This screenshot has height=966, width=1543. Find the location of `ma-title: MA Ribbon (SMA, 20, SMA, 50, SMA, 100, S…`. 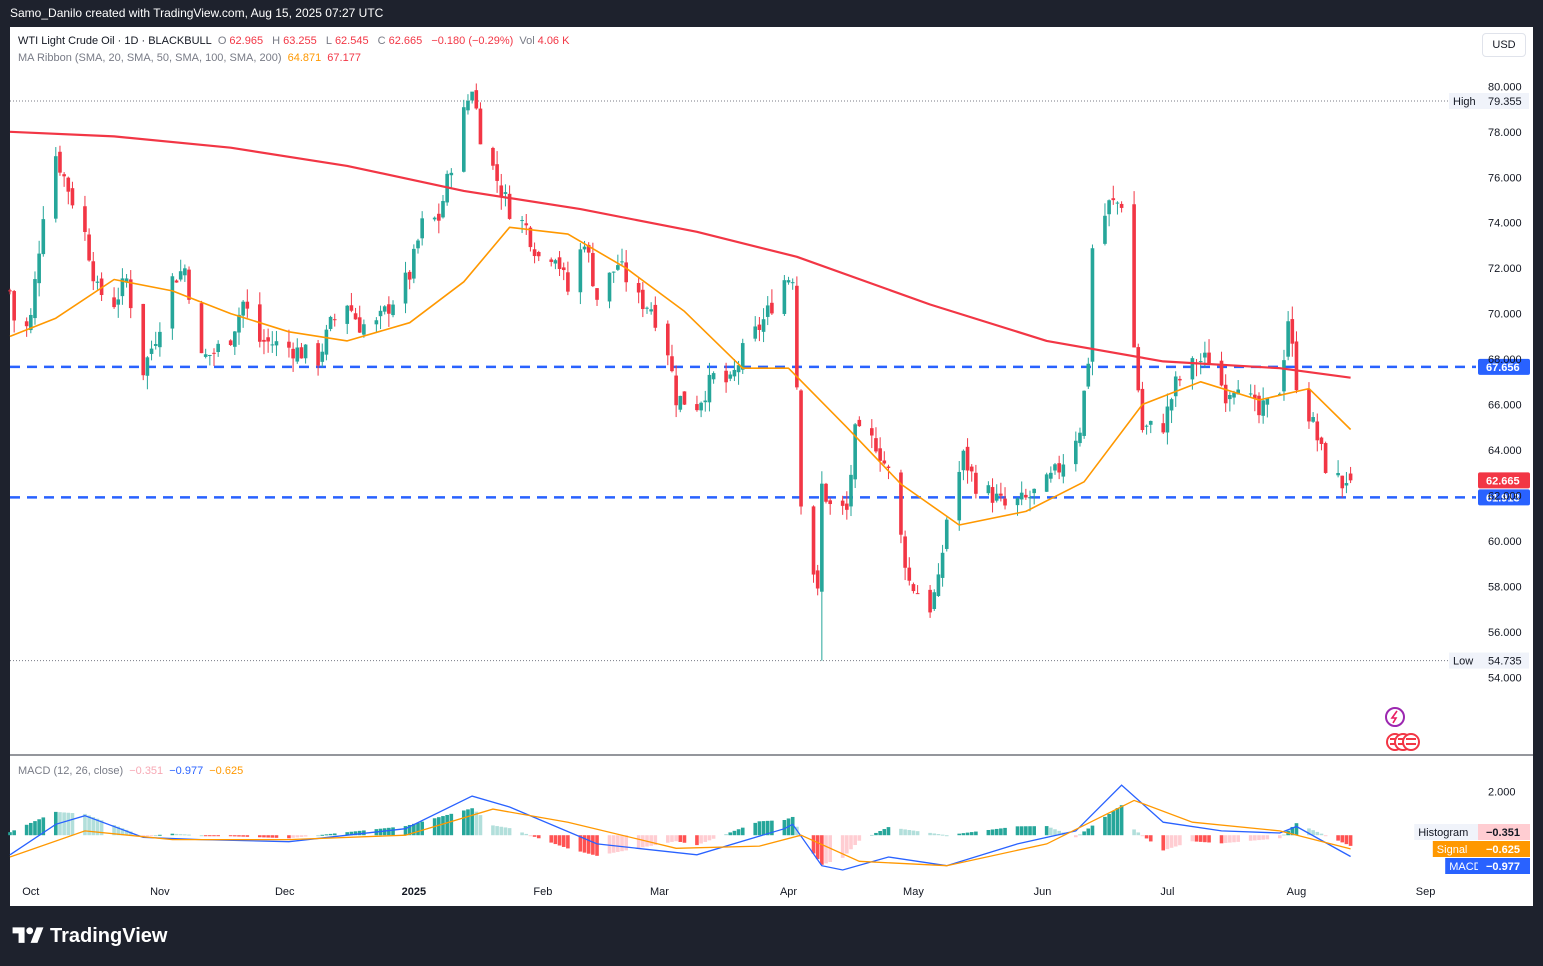

ma-title: MA Ribbon (SMA, 20, SMA, 50, SMA, 100, S… is located at coordinates (150, 58).